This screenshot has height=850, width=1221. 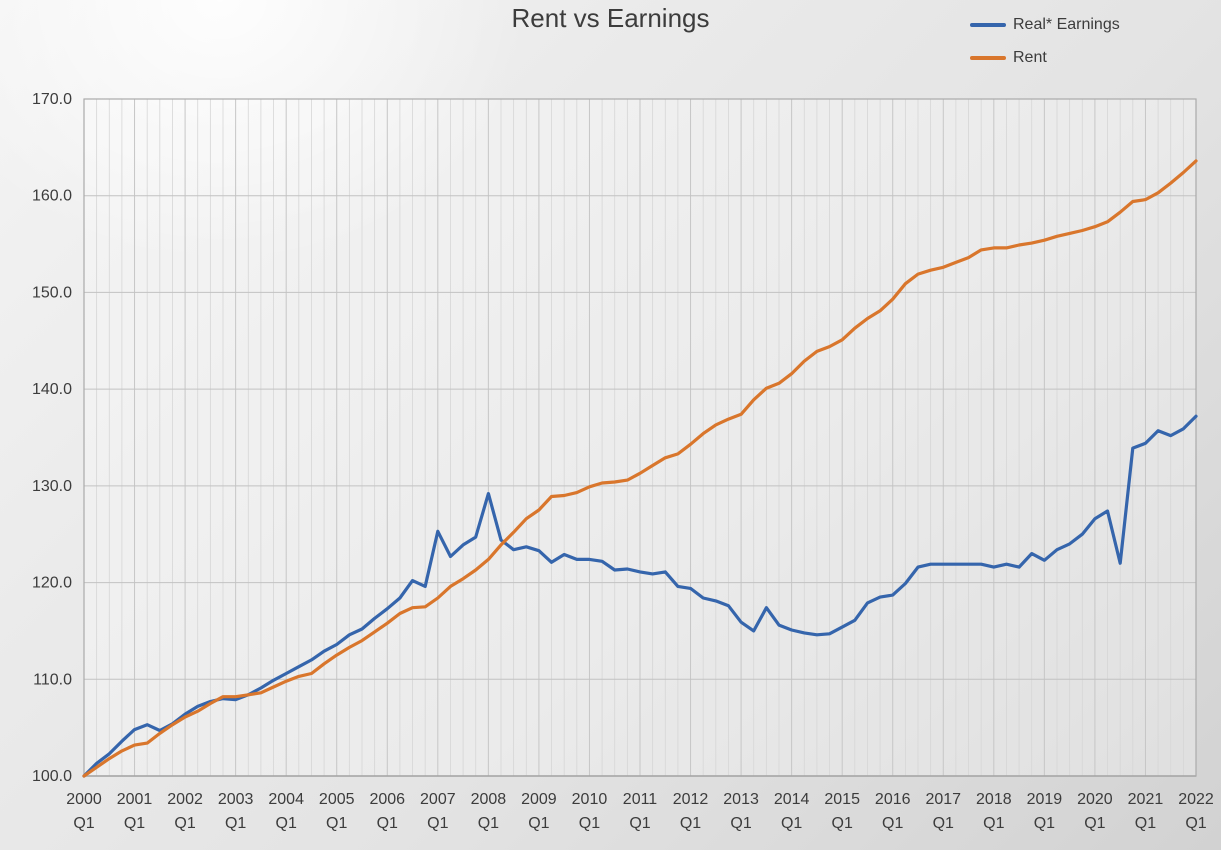 What do you see at coordinates (52, 196) in the screenshot?
I see `y-tick-label: 160.0` at bounding box center [52, 196].